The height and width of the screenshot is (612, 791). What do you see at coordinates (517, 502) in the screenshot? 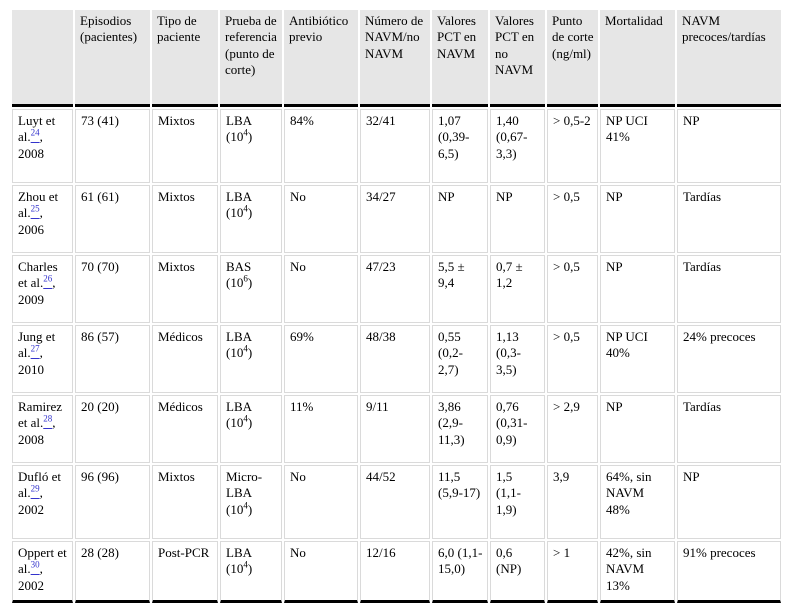
I see `cell-pct-no-navm: 1,5 (1,1-1,9)` at bounding box center [517, 502].